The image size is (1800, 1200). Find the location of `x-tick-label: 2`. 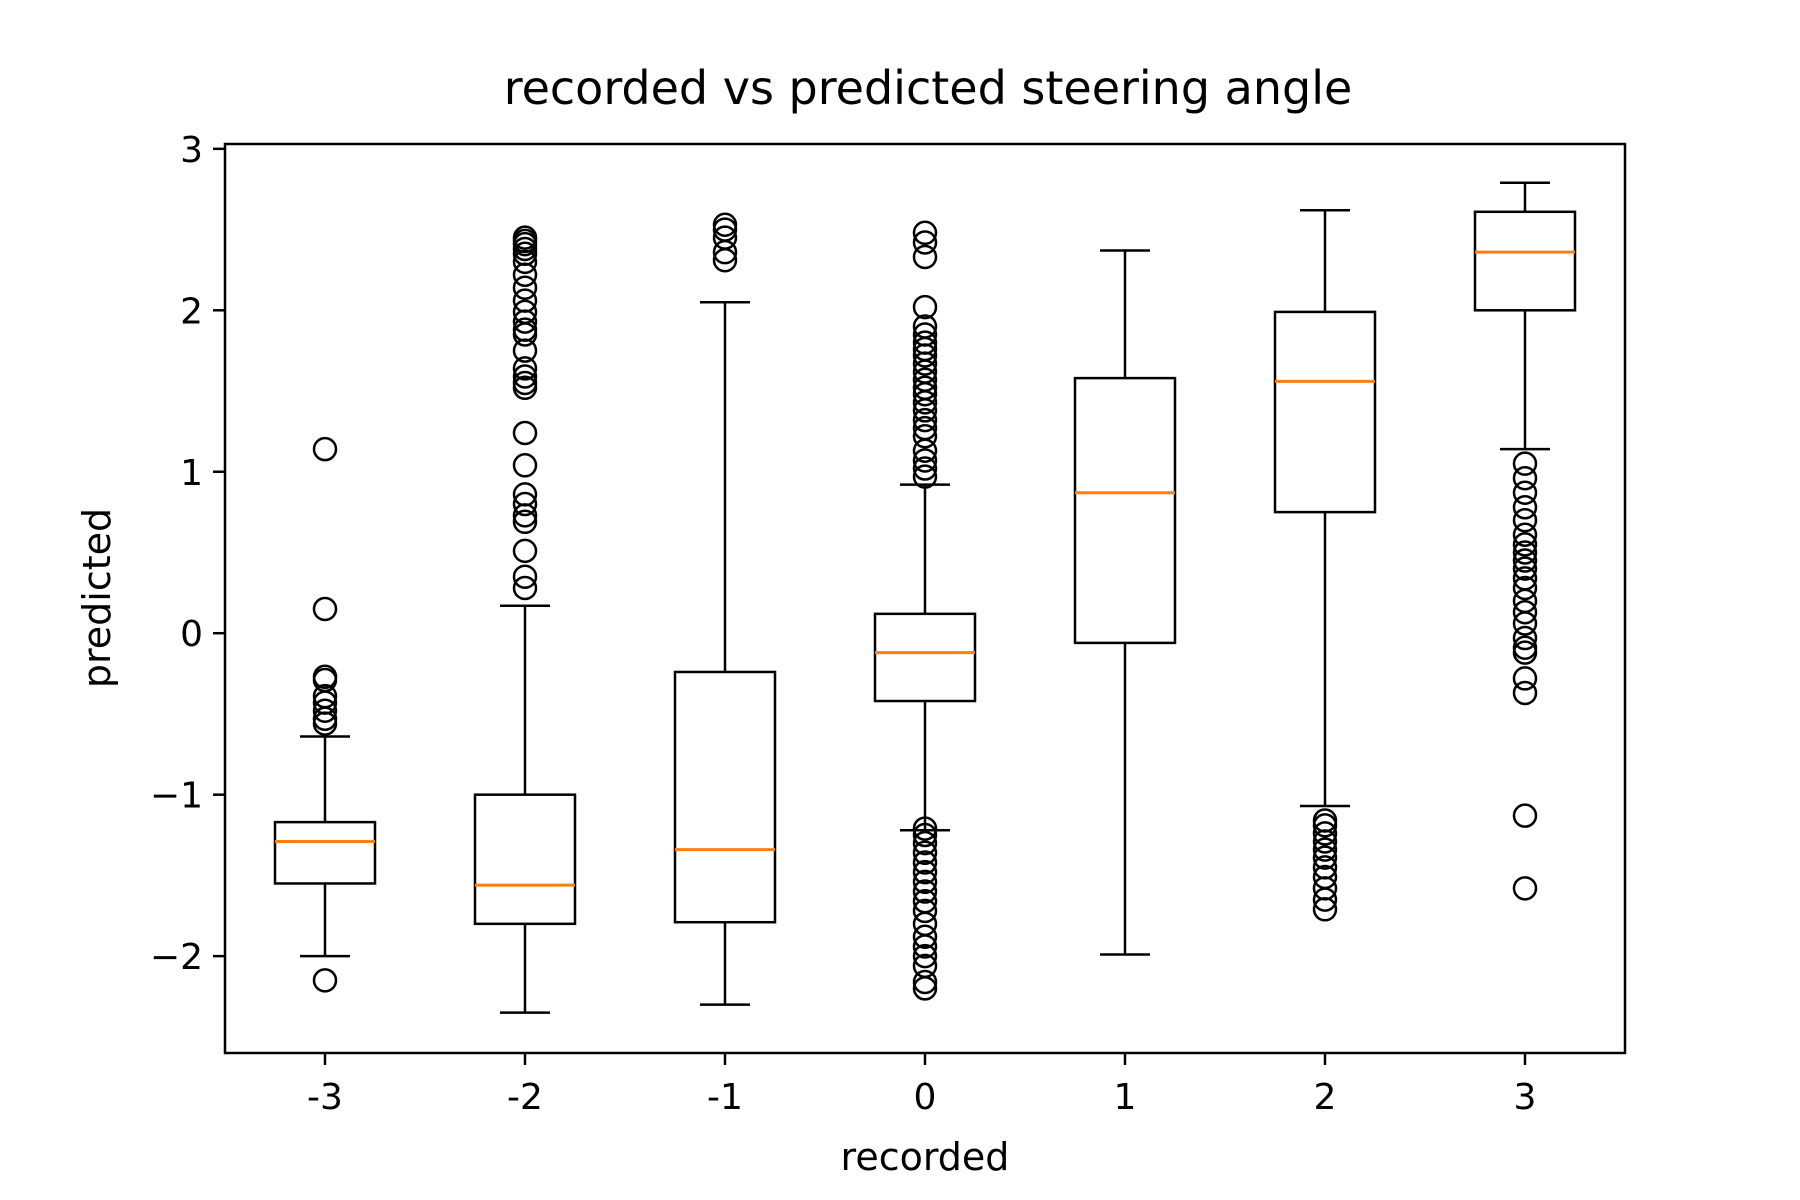

x-tick-label: 2 is located at coordinates (1325, 1097).